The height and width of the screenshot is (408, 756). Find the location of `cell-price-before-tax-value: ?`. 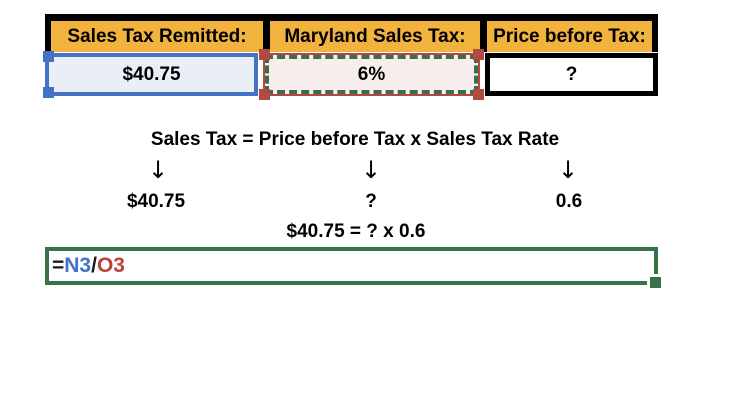

cell-price-before-tax-value: ? is located at coordinates (571, 74).